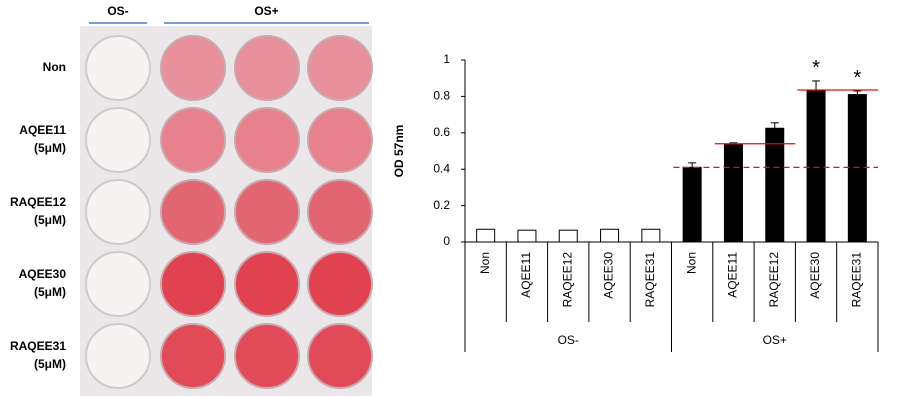 Image resolution: width=902 pixels, height=398 pixels. What do you see at coordinates (446, 241) in the screenshot?
I see `y-tick-label: 0` at bounding box center [446, 241].